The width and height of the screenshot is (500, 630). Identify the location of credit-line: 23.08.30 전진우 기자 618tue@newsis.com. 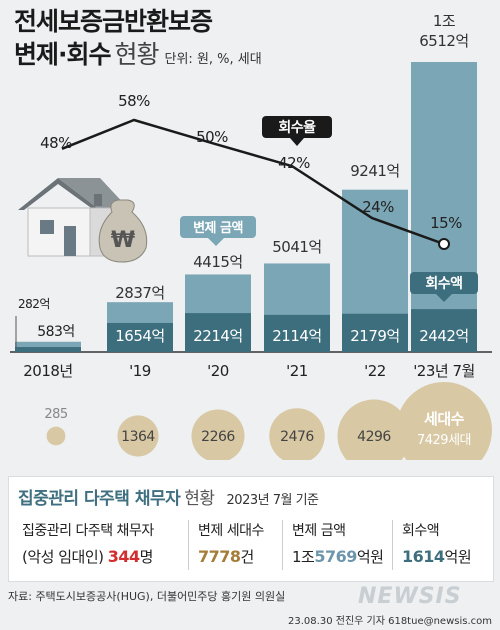
(390, 621).